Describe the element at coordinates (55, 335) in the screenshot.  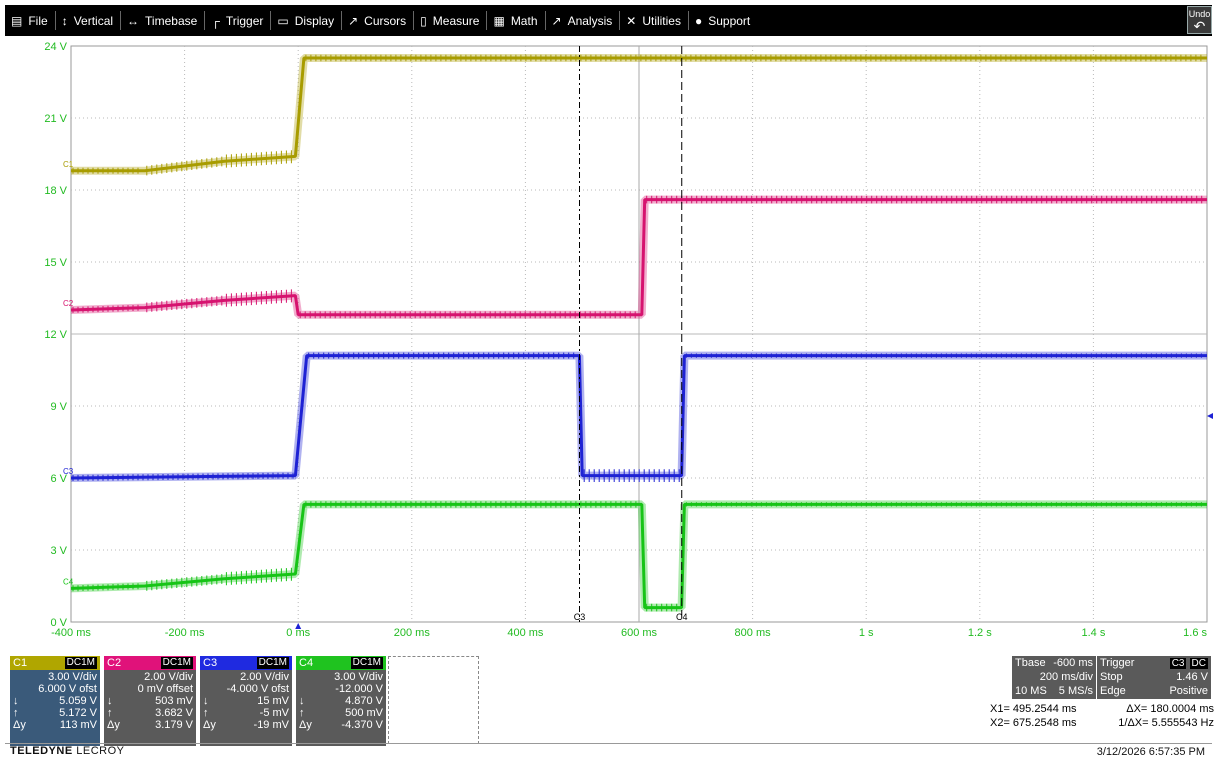
I see `y-tick-label: 12 V` at that location.